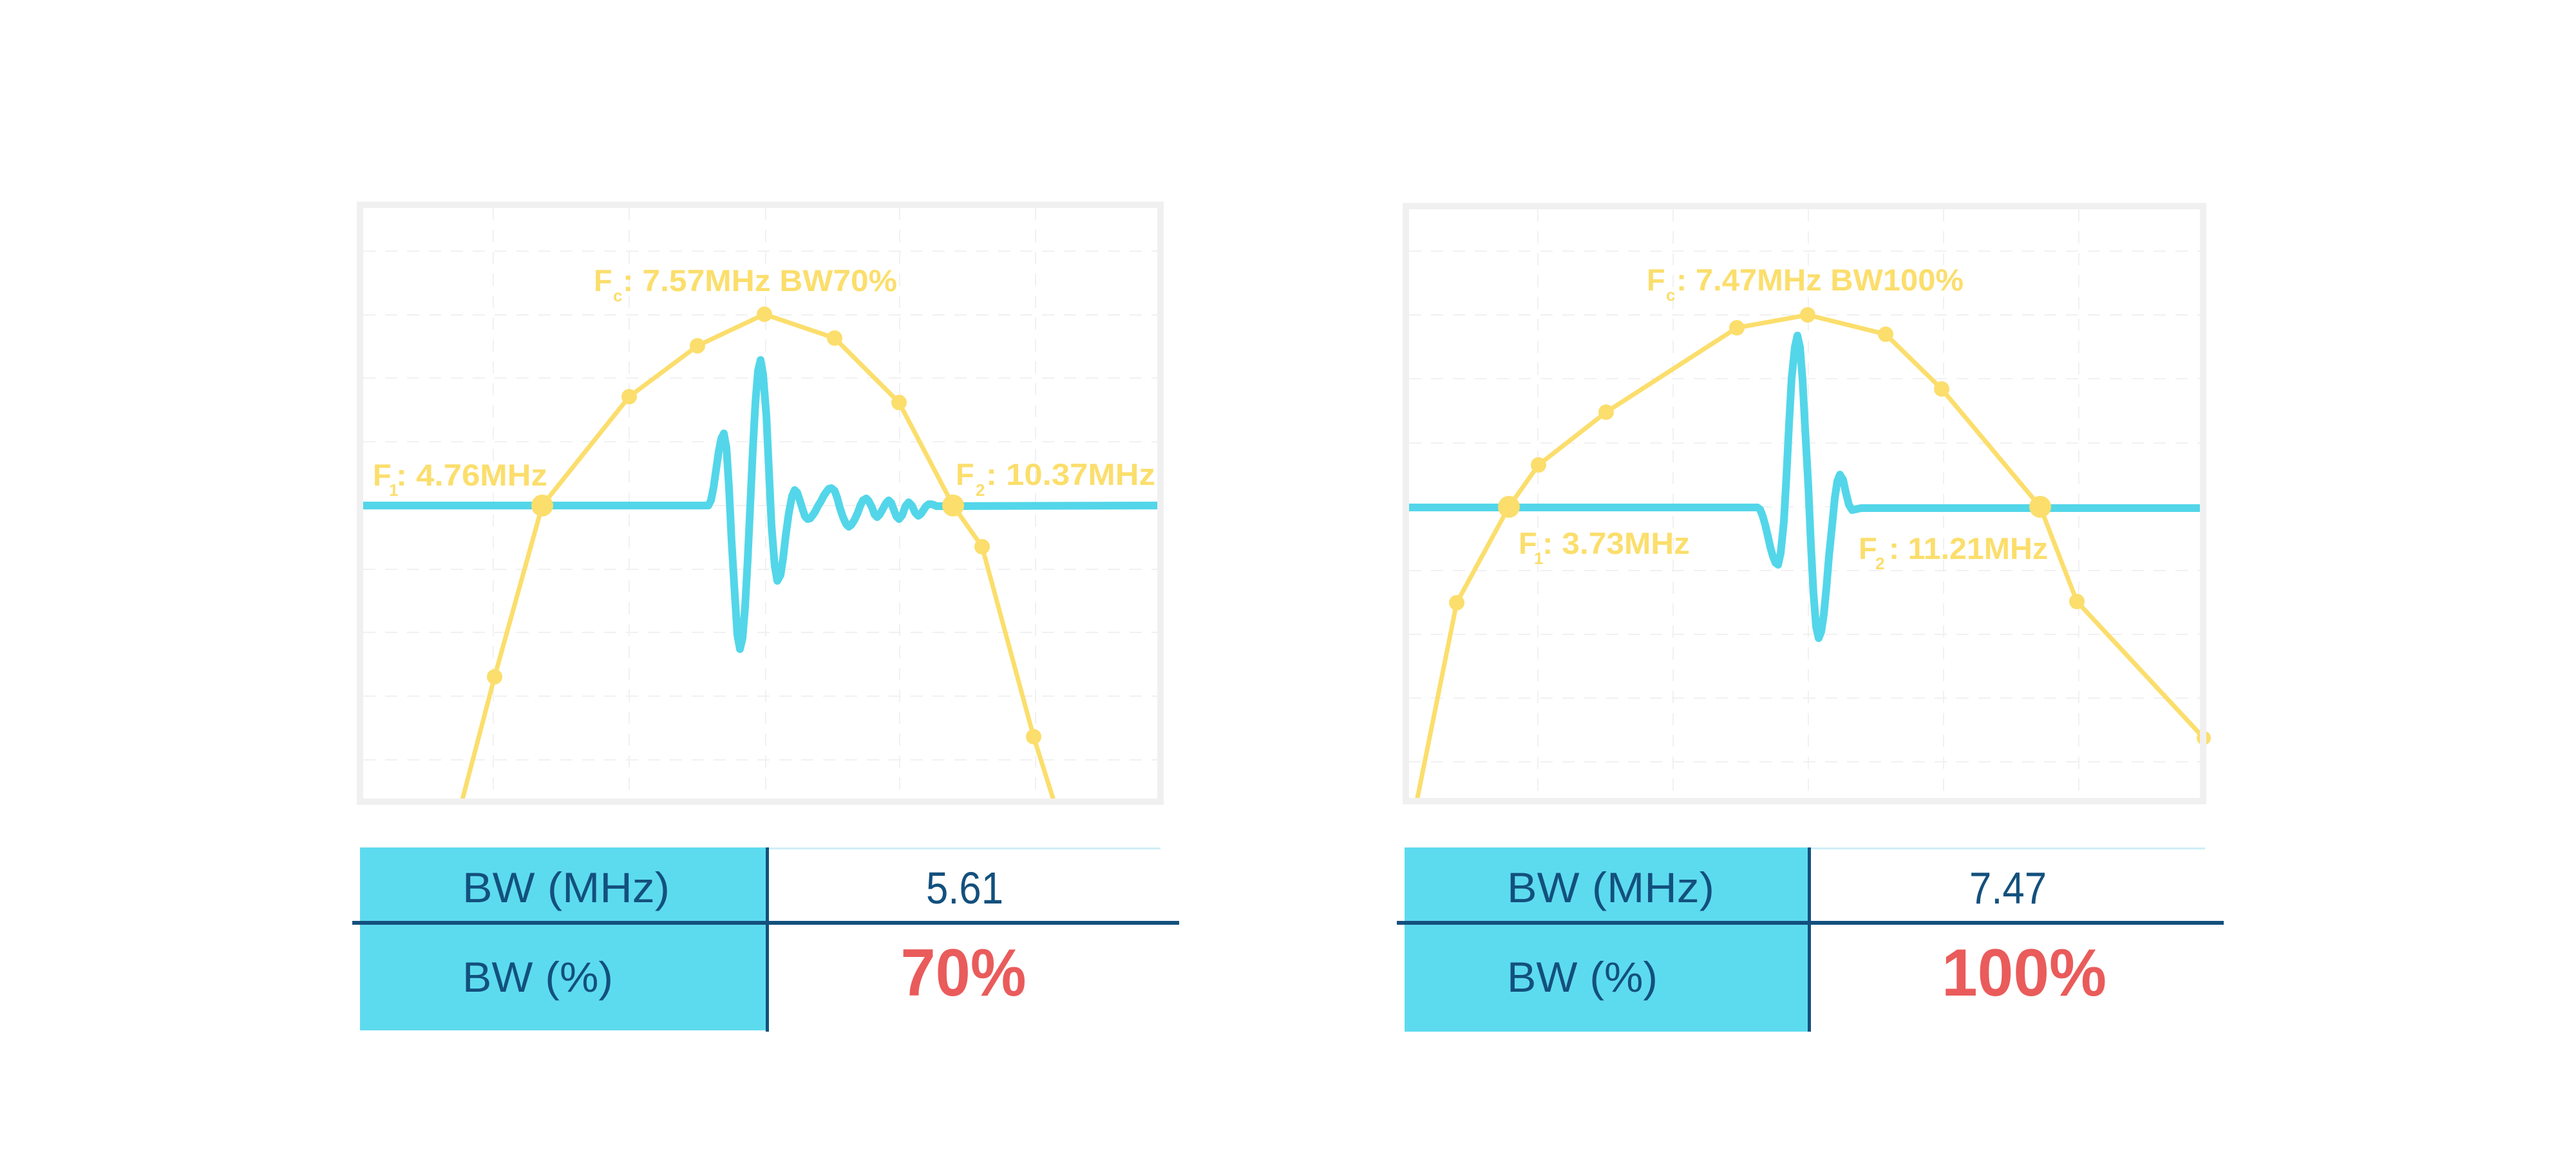 The height and width of the screenshot is (1154, 2576). Describe the element at coordinates (1616, 543) in the screenshot. I see `svg-text:: 3.73MHz: : 3.73MHz` at that location.